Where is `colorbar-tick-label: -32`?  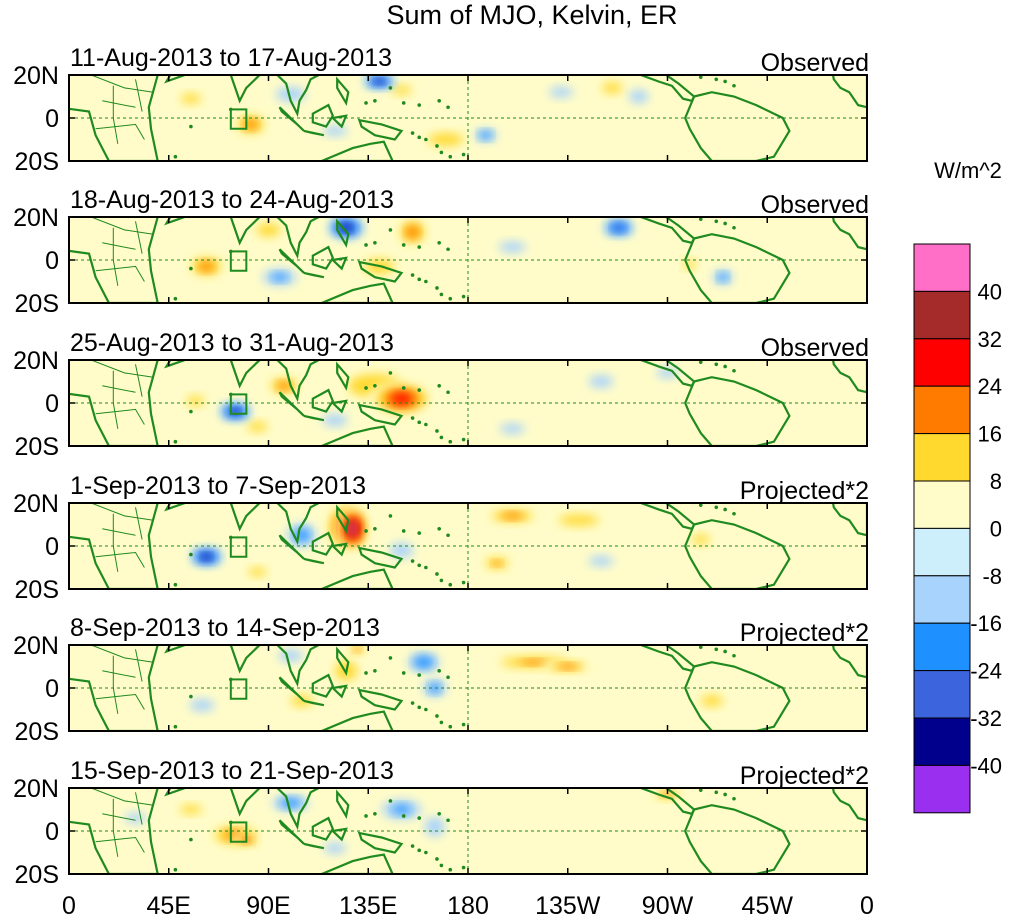 colorbar-tick-label: -32 is located at coordinates (986, 718).